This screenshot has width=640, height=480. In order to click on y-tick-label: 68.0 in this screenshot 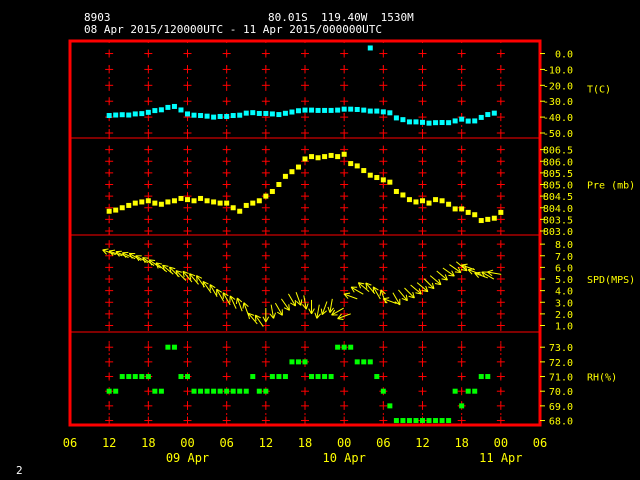, I will do `click(561, 422)`.